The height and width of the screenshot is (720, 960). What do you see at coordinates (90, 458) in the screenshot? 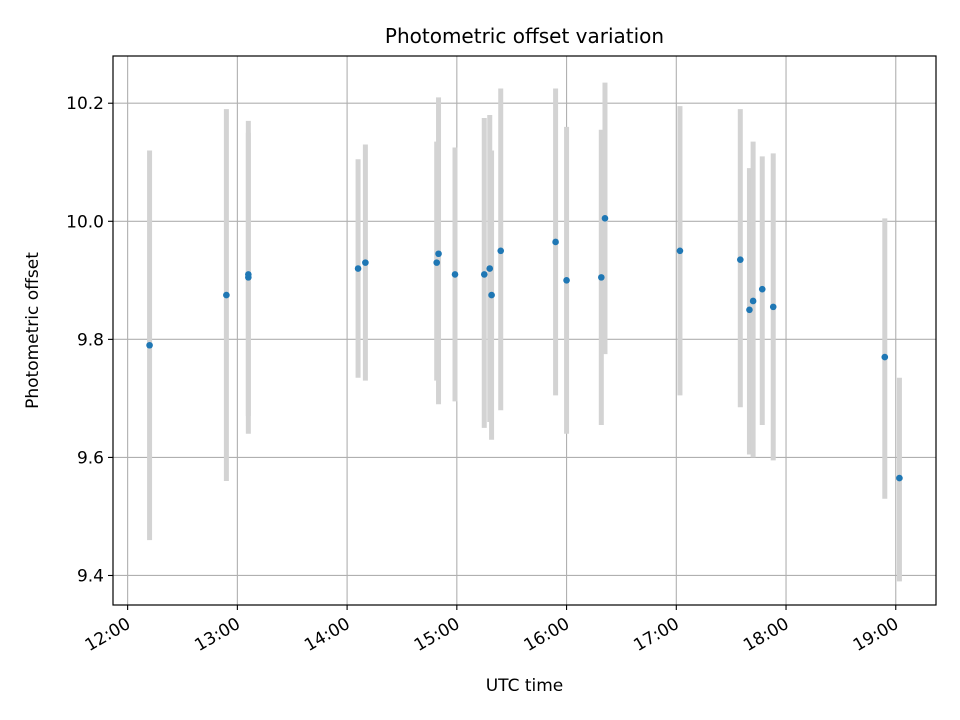
I see `y-tick-label: 9.6` at bounding box center [90, 458].